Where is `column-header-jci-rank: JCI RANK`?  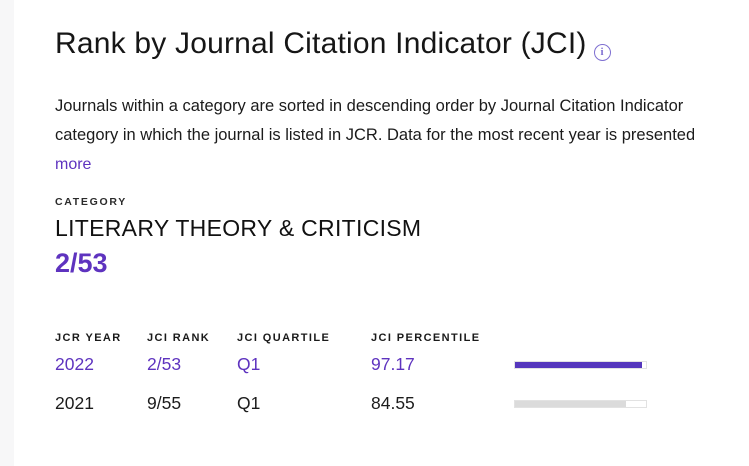 column-header-jci-rank: JCI RANK is located at coordinates (179, 338).